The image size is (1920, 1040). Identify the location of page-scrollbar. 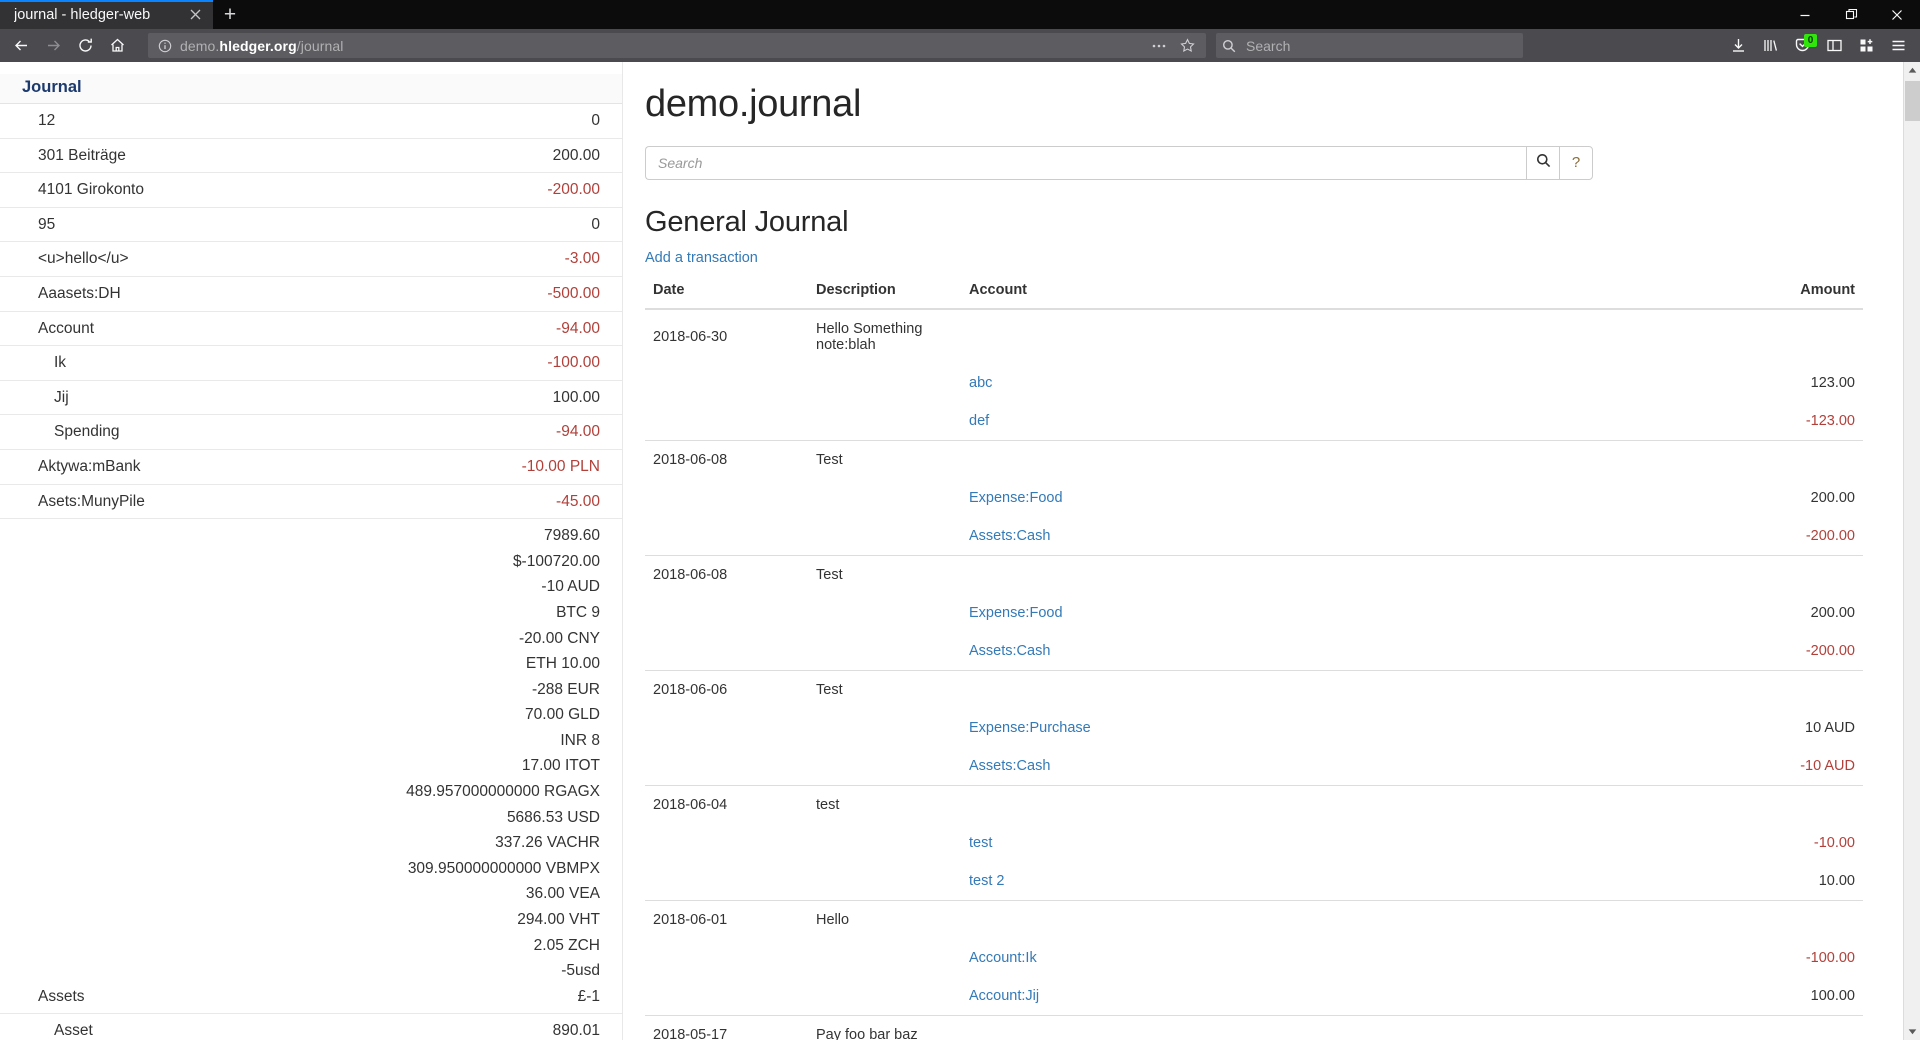
(1911, 551).